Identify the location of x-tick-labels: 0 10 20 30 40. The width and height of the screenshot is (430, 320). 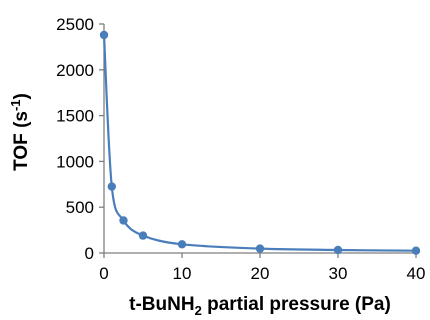
(262, 273).